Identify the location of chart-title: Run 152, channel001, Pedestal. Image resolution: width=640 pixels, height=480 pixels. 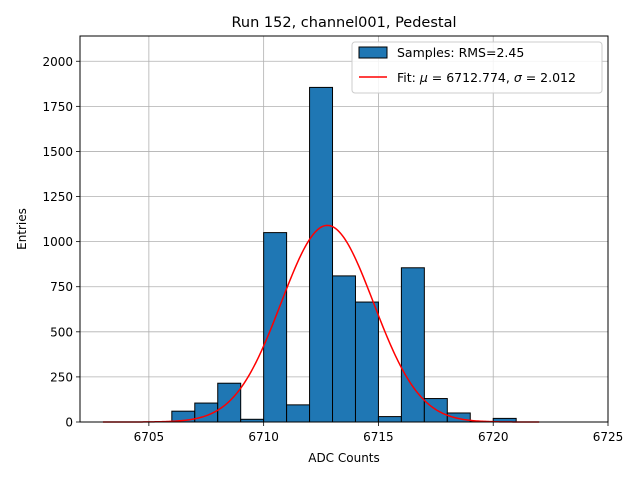
(343, 23).